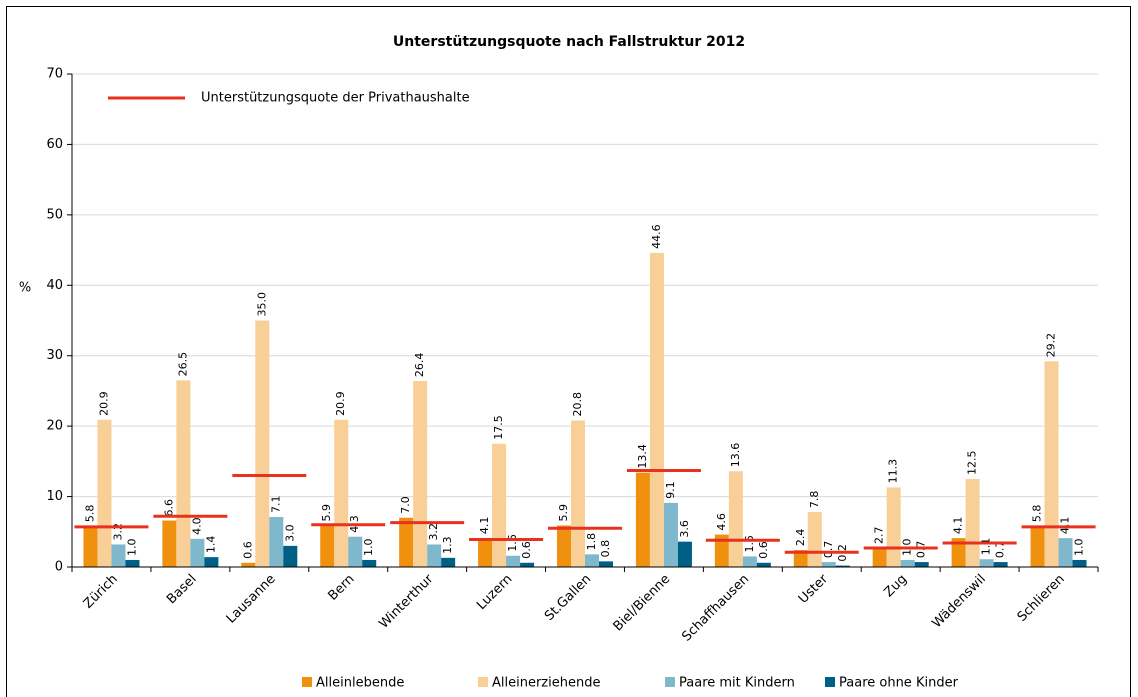  I want to click on x-tick-label: Basel, so click(182, 590).